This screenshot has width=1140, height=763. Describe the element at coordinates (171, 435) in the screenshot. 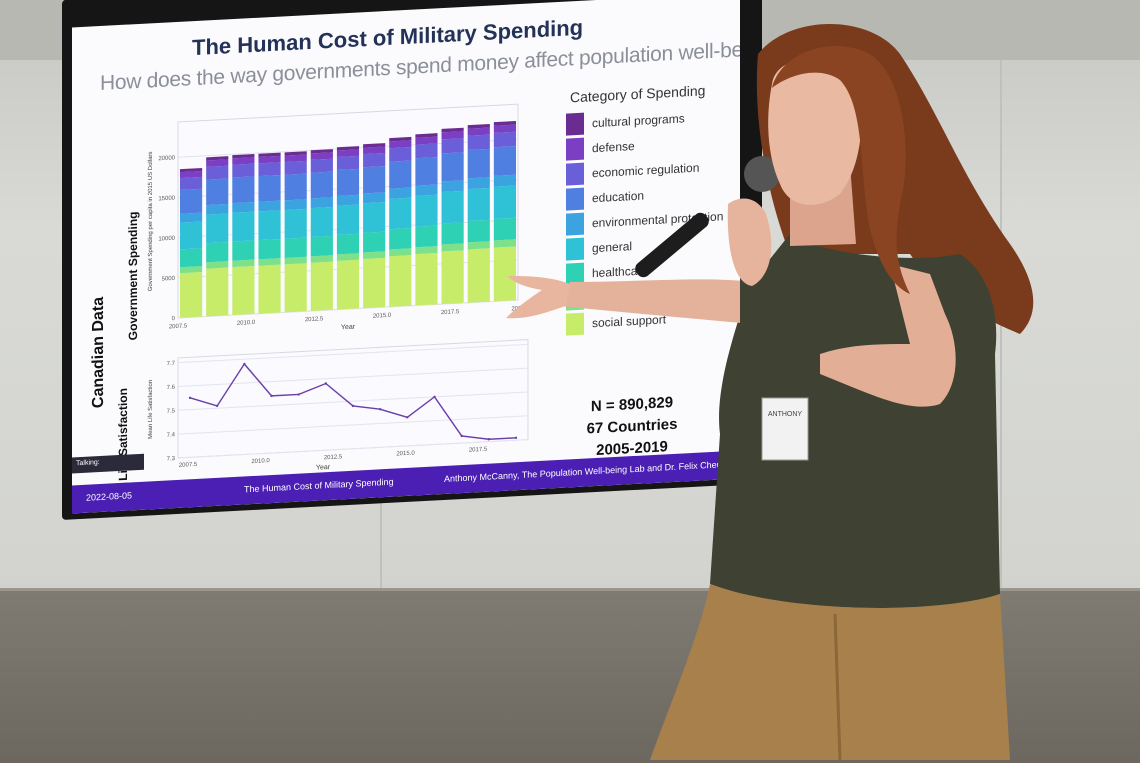

I see `y-tick-label: 7.4` at that location.